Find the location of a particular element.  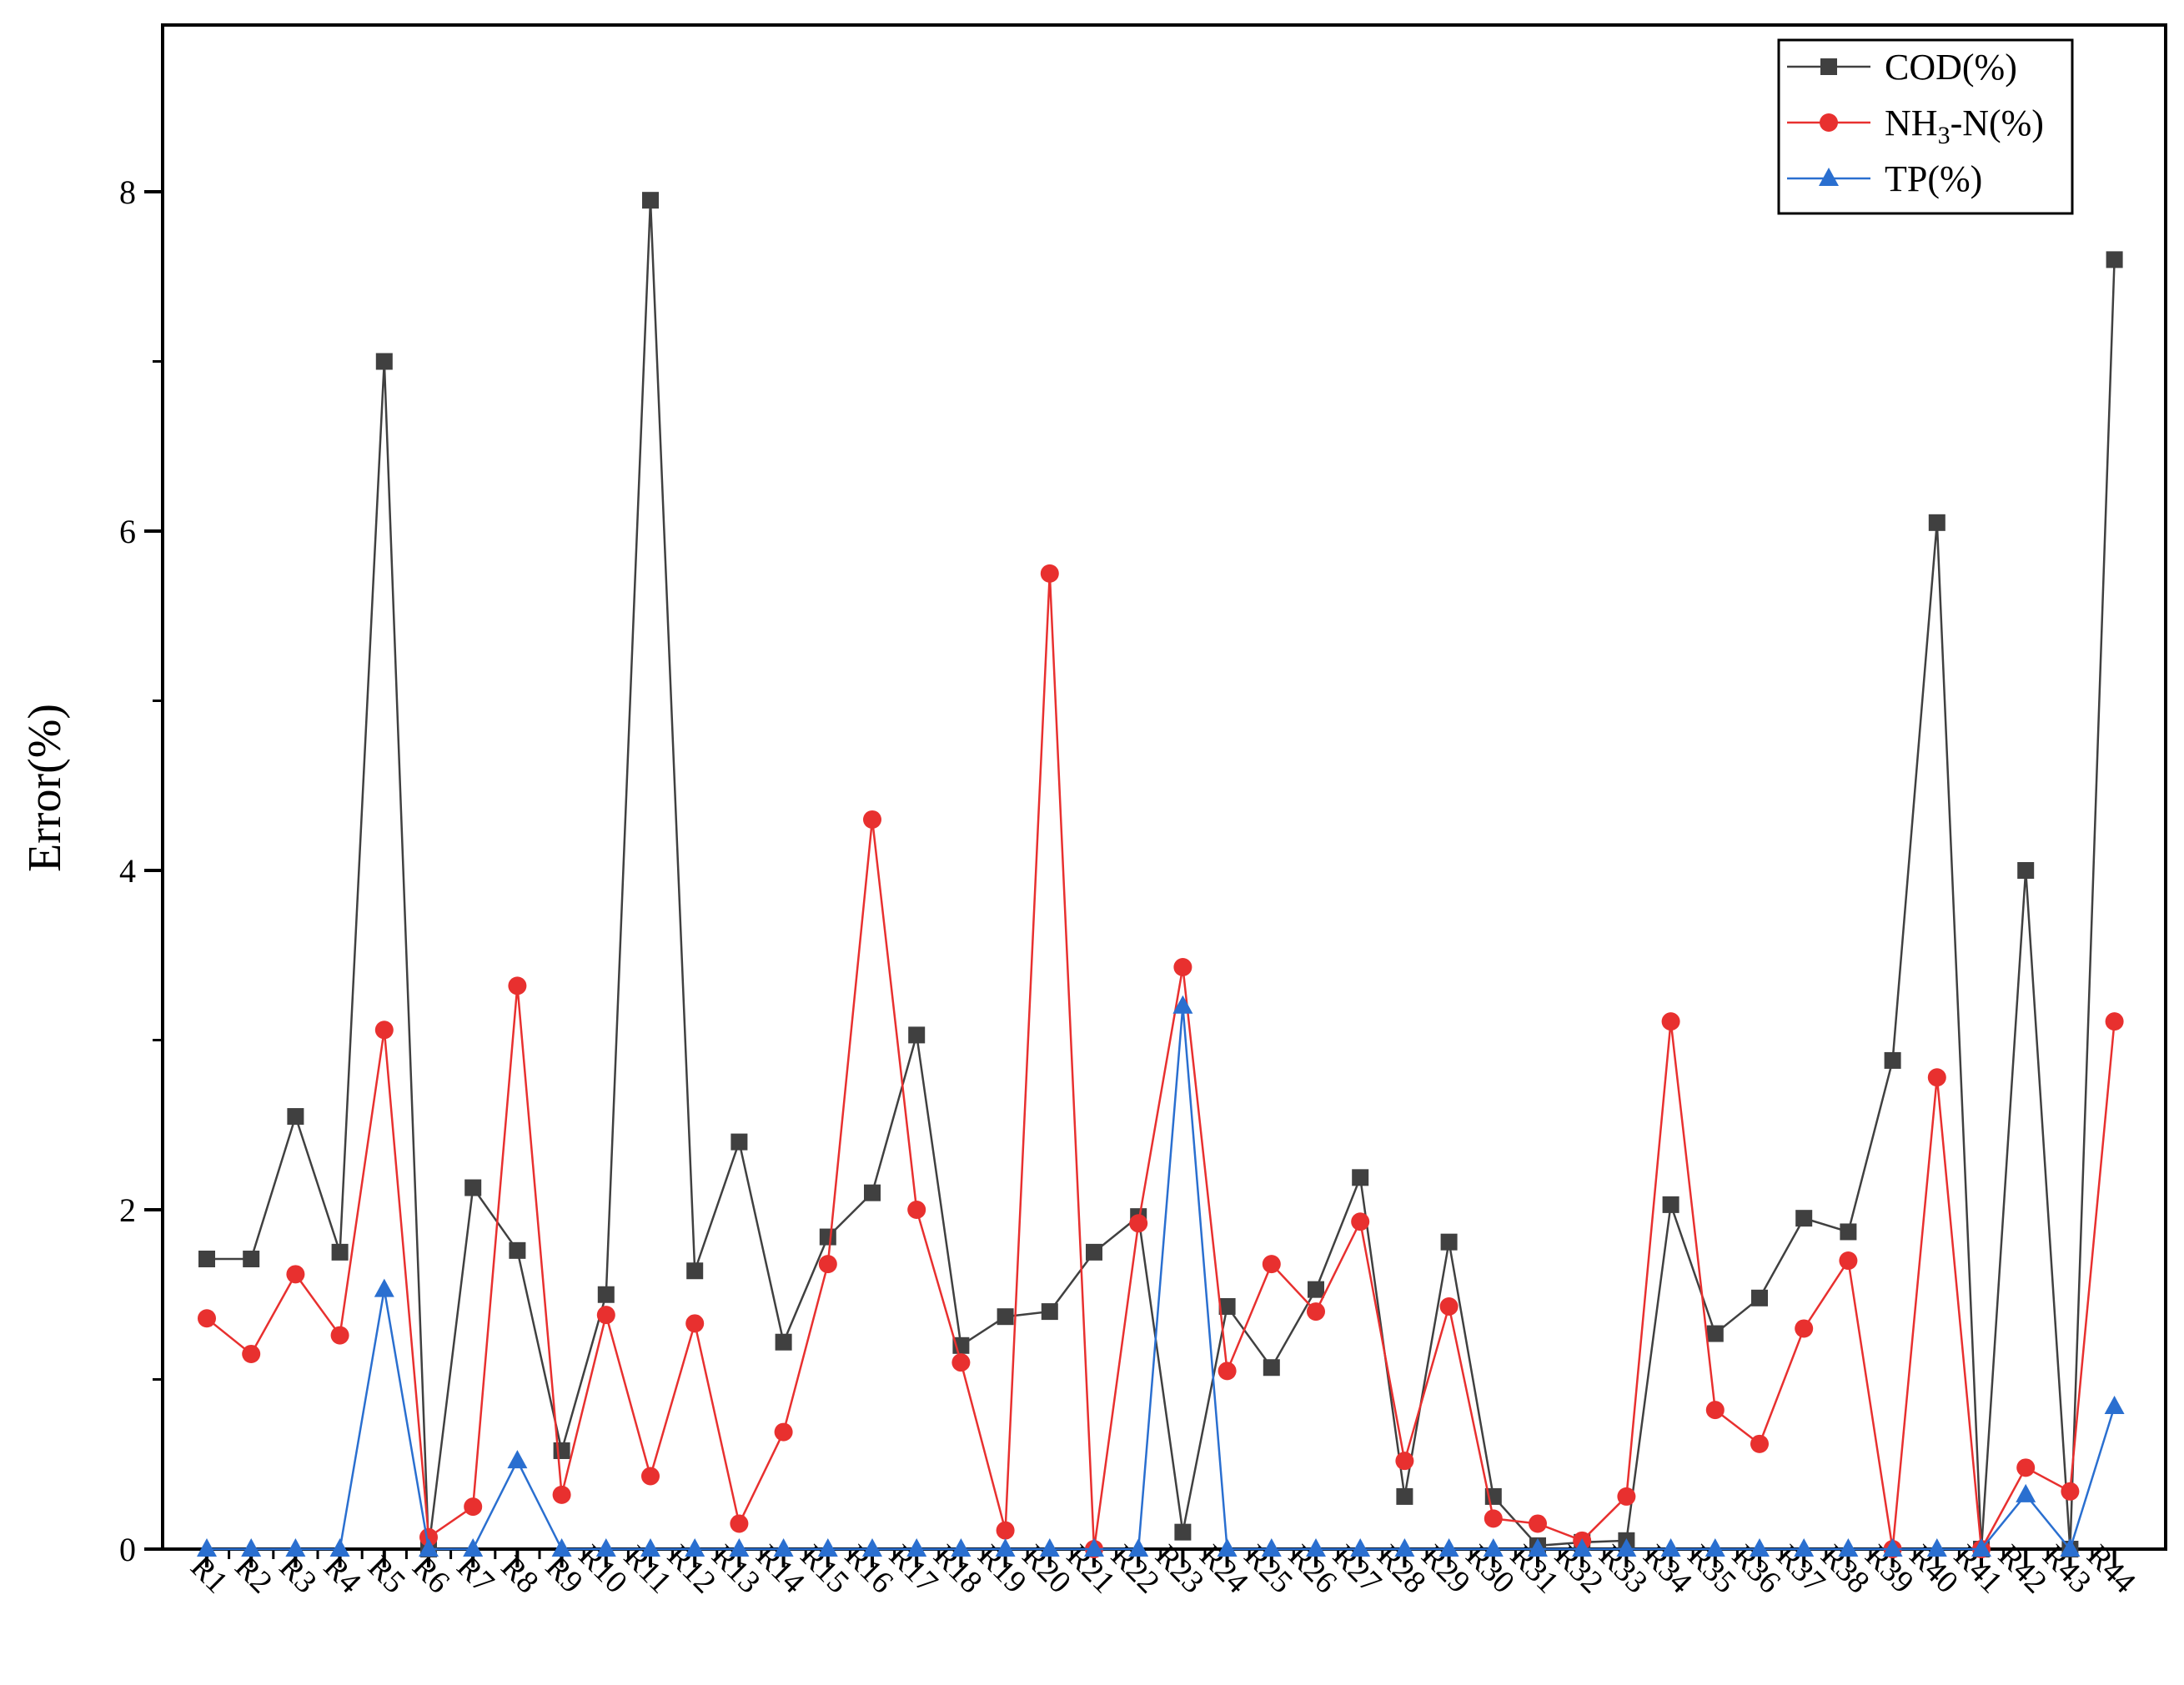

legend-label-main: TP(%) is located at coordinates (1933, 178).